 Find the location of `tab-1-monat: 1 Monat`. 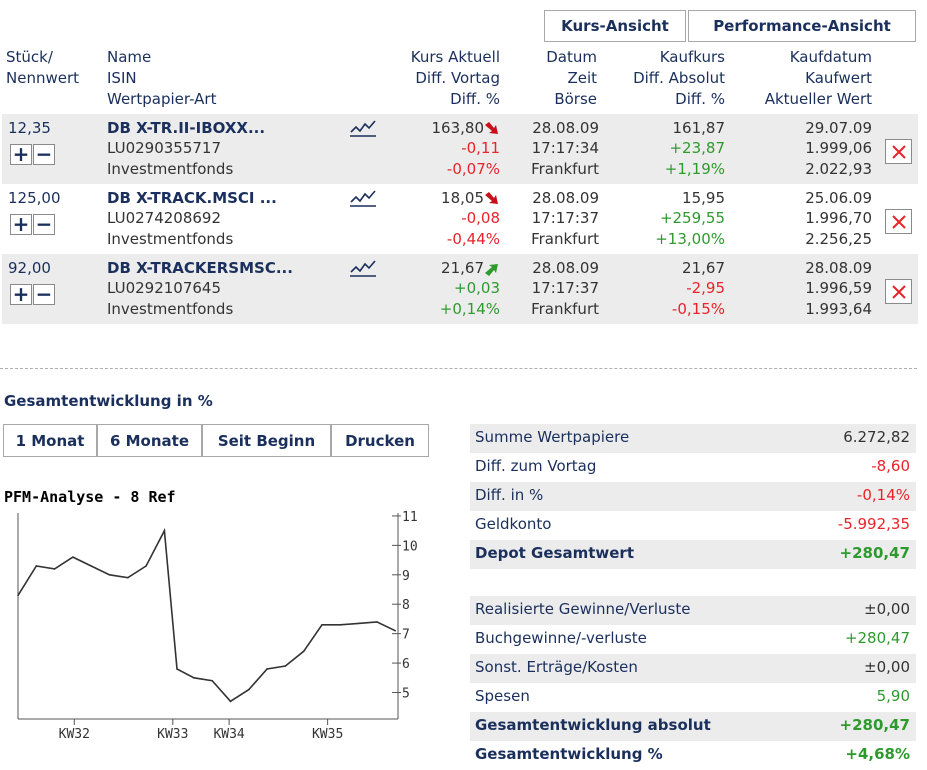

tab-1-monat: 1 Monat is located at coordinates (50, 440).